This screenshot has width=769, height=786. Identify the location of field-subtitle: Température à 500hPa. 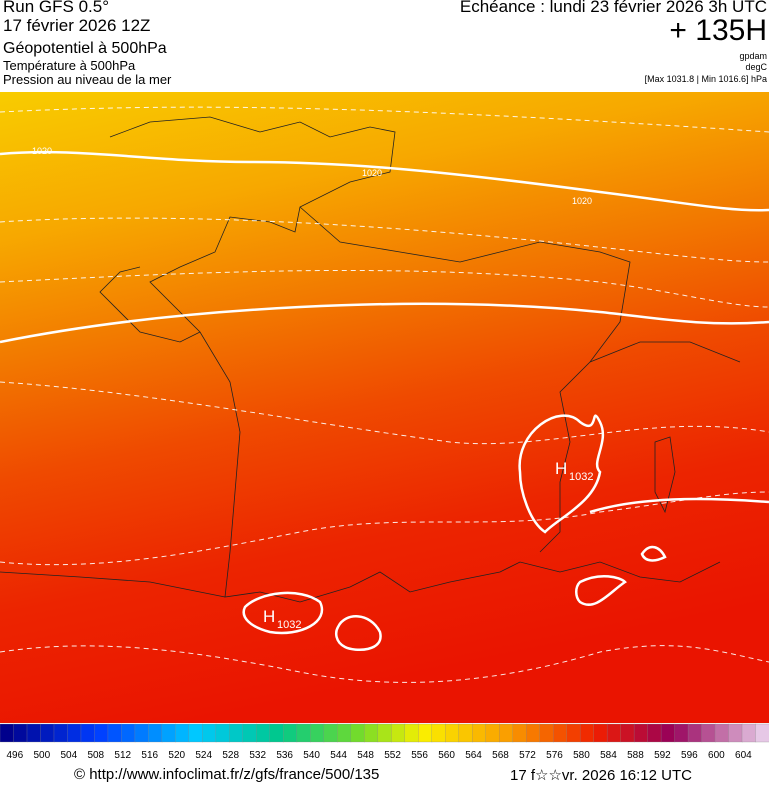
(69, 65).